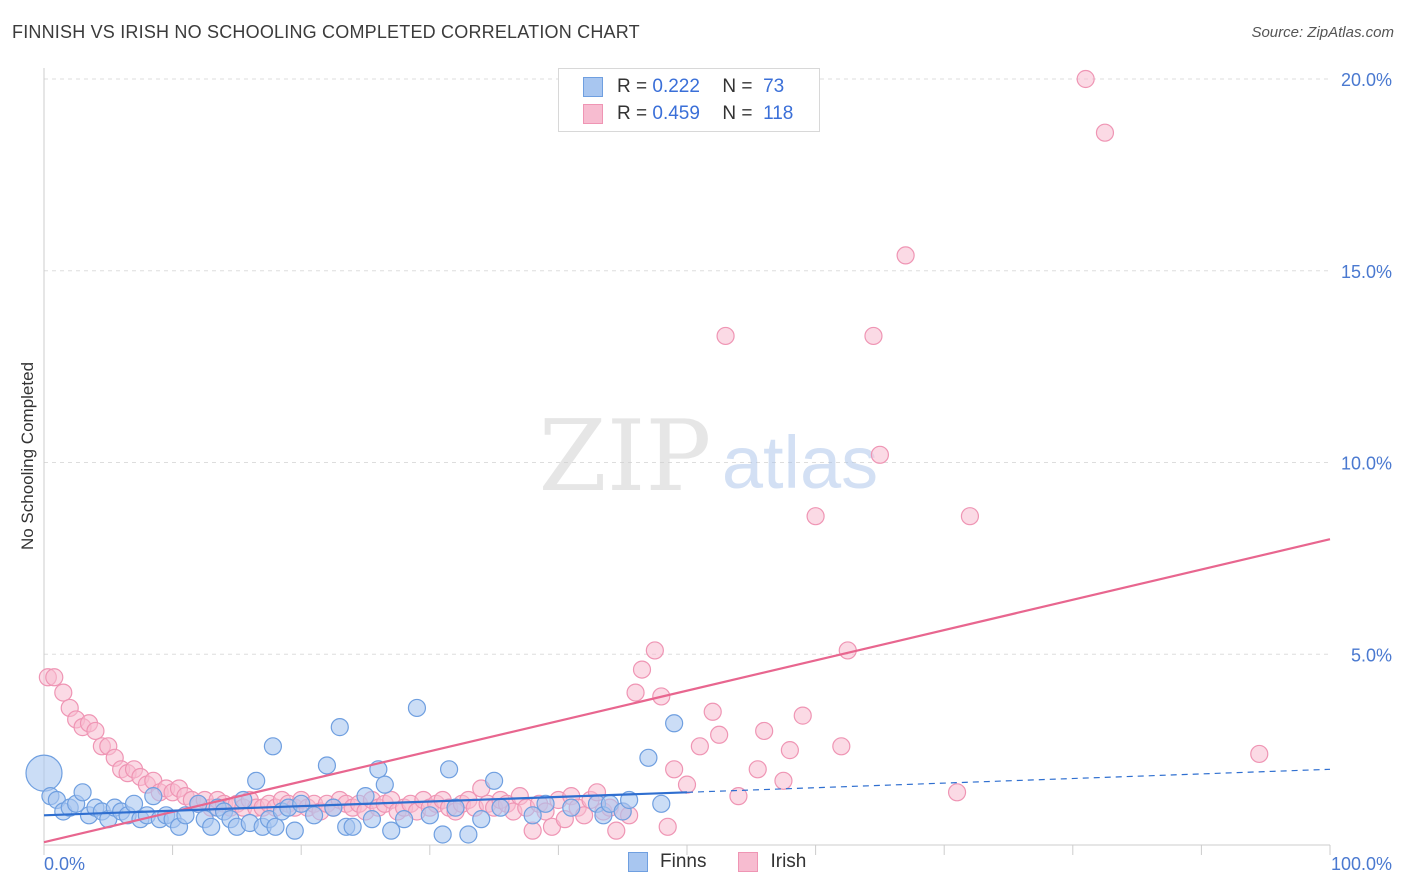  I want to click on y-axis-label: No Schooling Completed, so click(27, 456).